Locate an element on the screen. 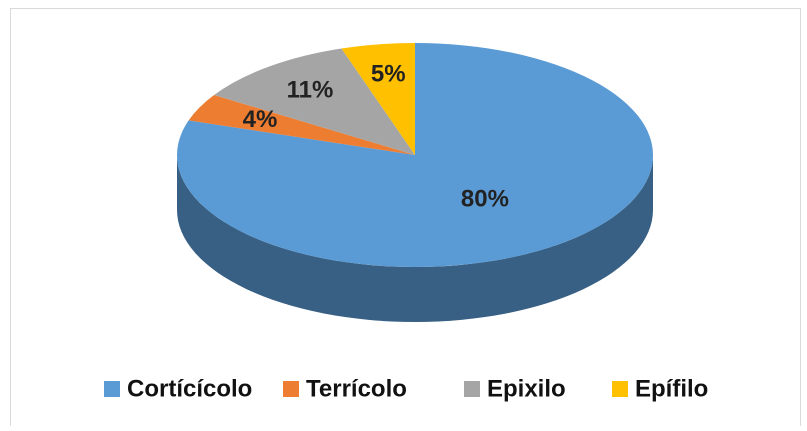 The height and width of the screenshot is (431, 807). data-label: 5% is located at coordinates (388, 74).